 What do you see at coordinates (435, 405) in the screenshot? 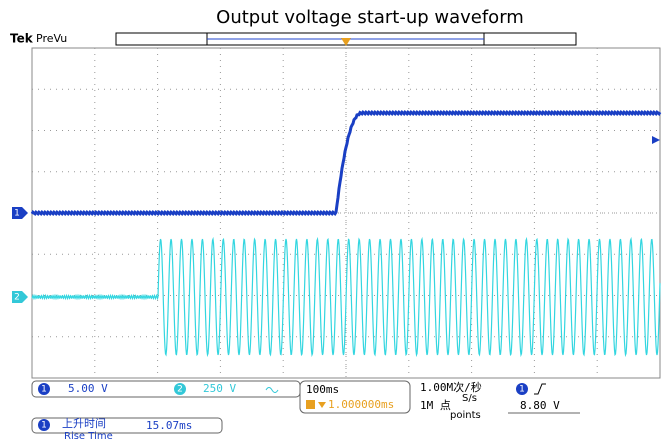
I see `record-length: 1M 点` at bounding box center [435, 405].